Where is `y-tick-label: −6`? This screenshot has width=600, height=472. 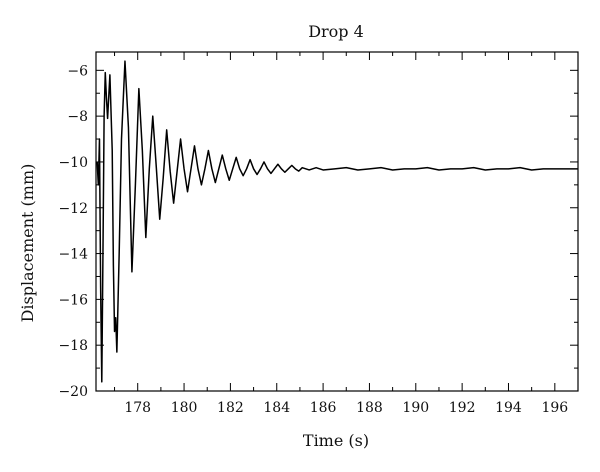 y-tick-label: −6 is located at coordinates (77, 71).